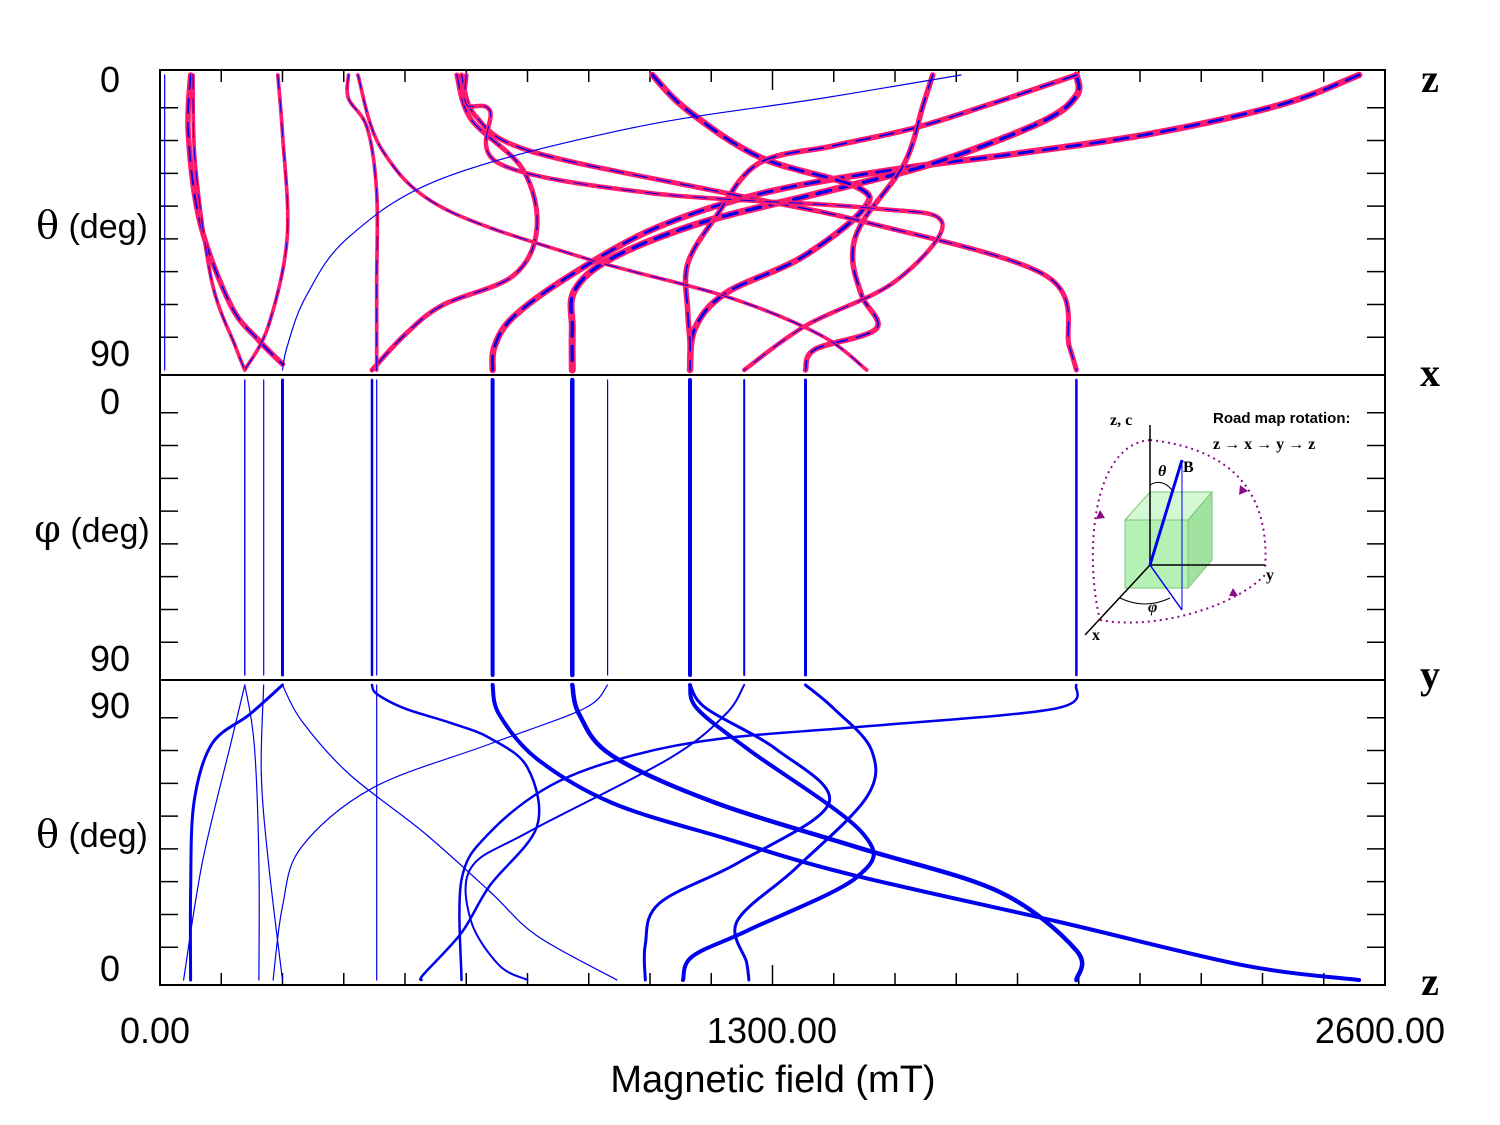 The height and width of the screenshot is (1125, 1500). Describe the element at coordinates (1121, 420) in the screenshot. I see `inset-label-zc: z, c` at that location.